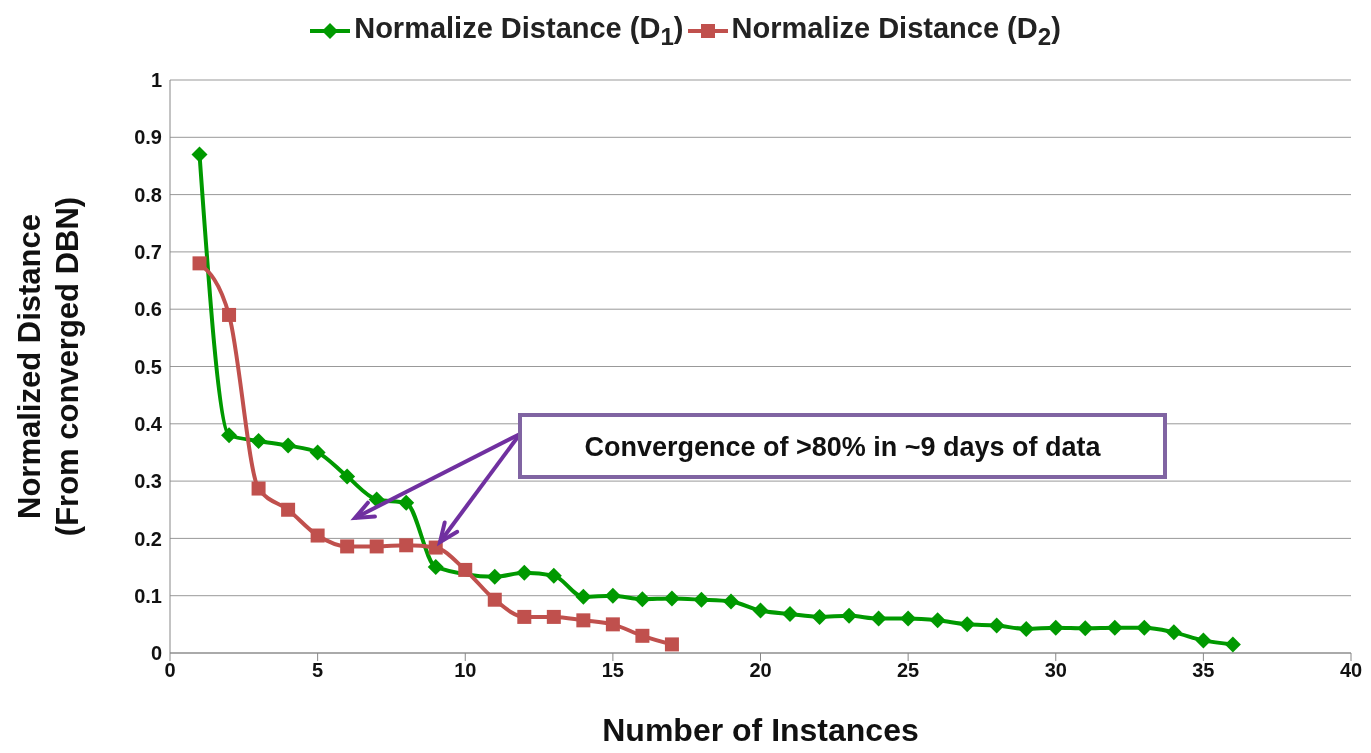 The width and height of the screenshot is (1371, 753). Describe the element at coordinates (170, 670) in the screenshot. I see `x-tick-label: 0` at that location.